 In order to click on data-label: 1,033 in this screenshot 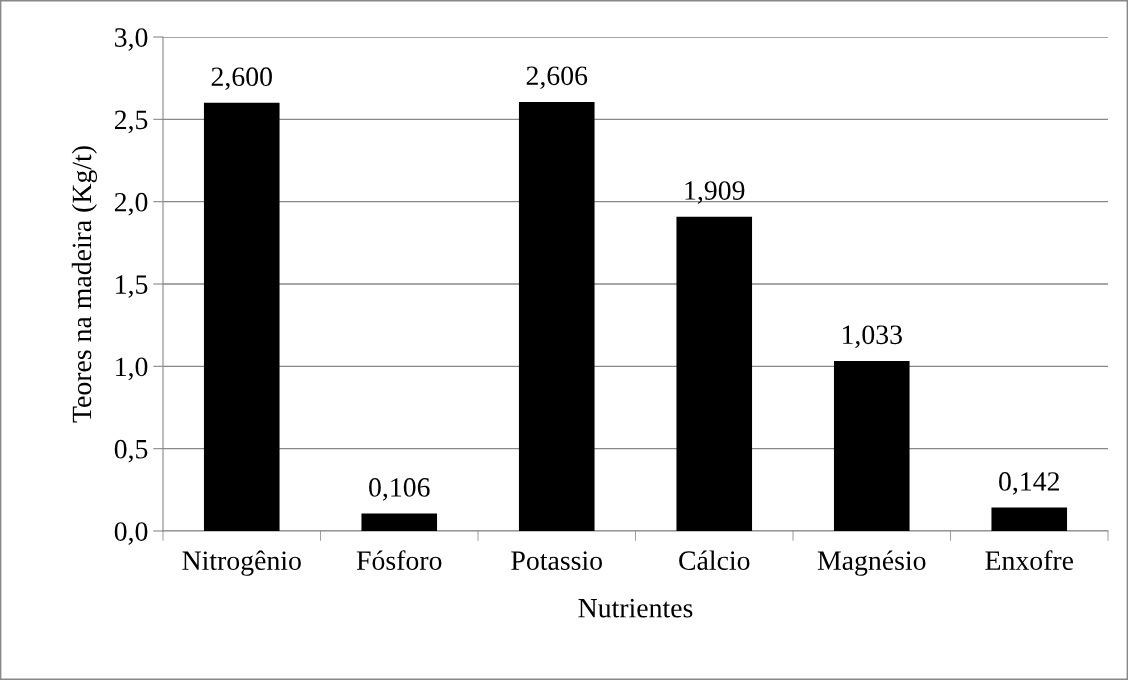, I will do `click(872, 337)`.